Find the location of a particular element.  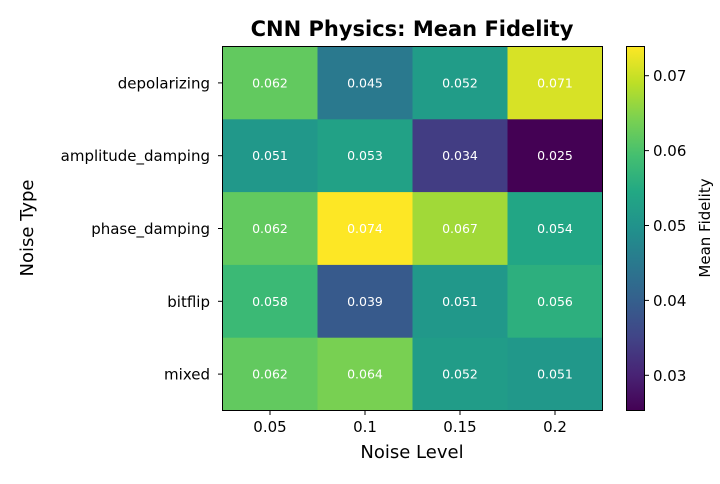

cell-value-label: 0.025 is located at coordinates (555, 155).